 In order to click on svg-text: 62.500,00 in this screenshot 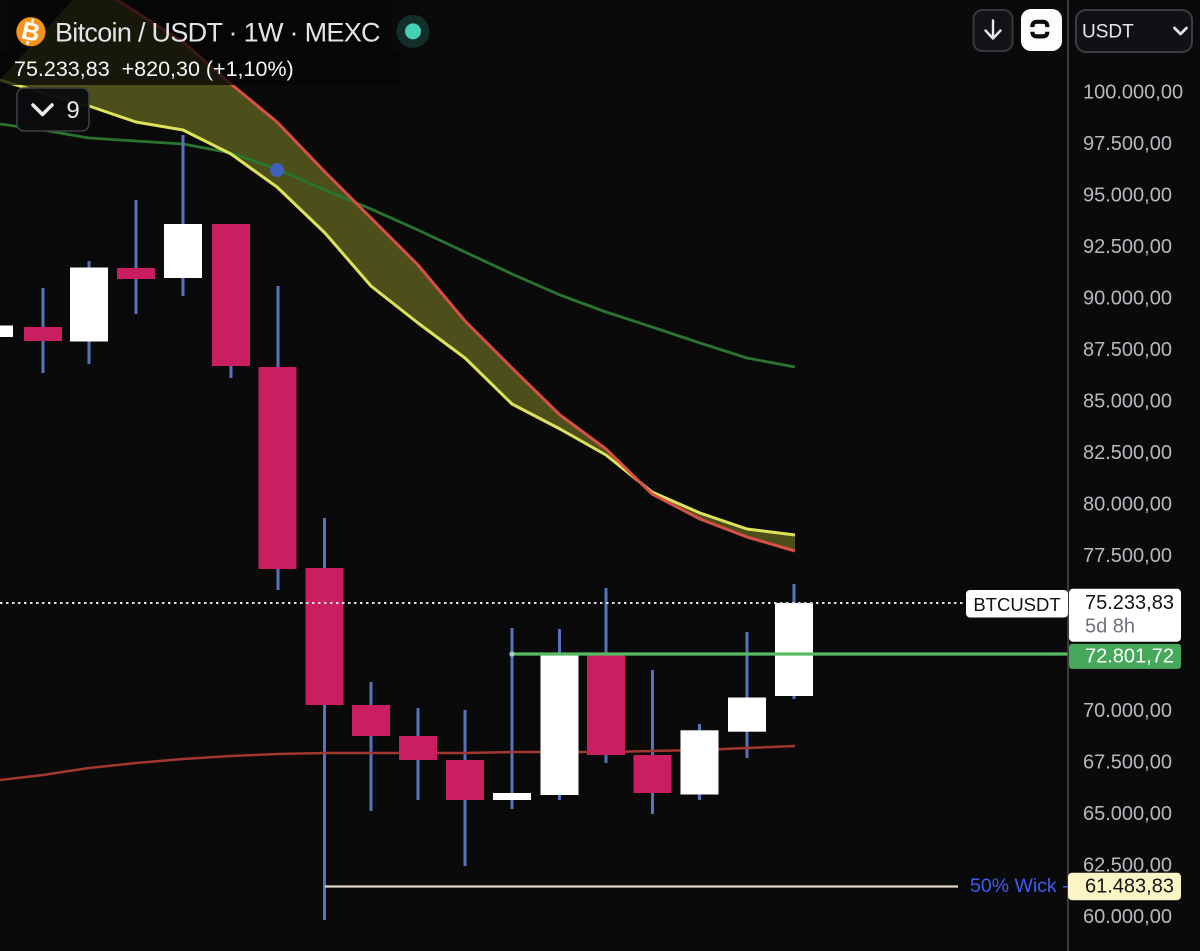, I will do `click(1127, 866)`.